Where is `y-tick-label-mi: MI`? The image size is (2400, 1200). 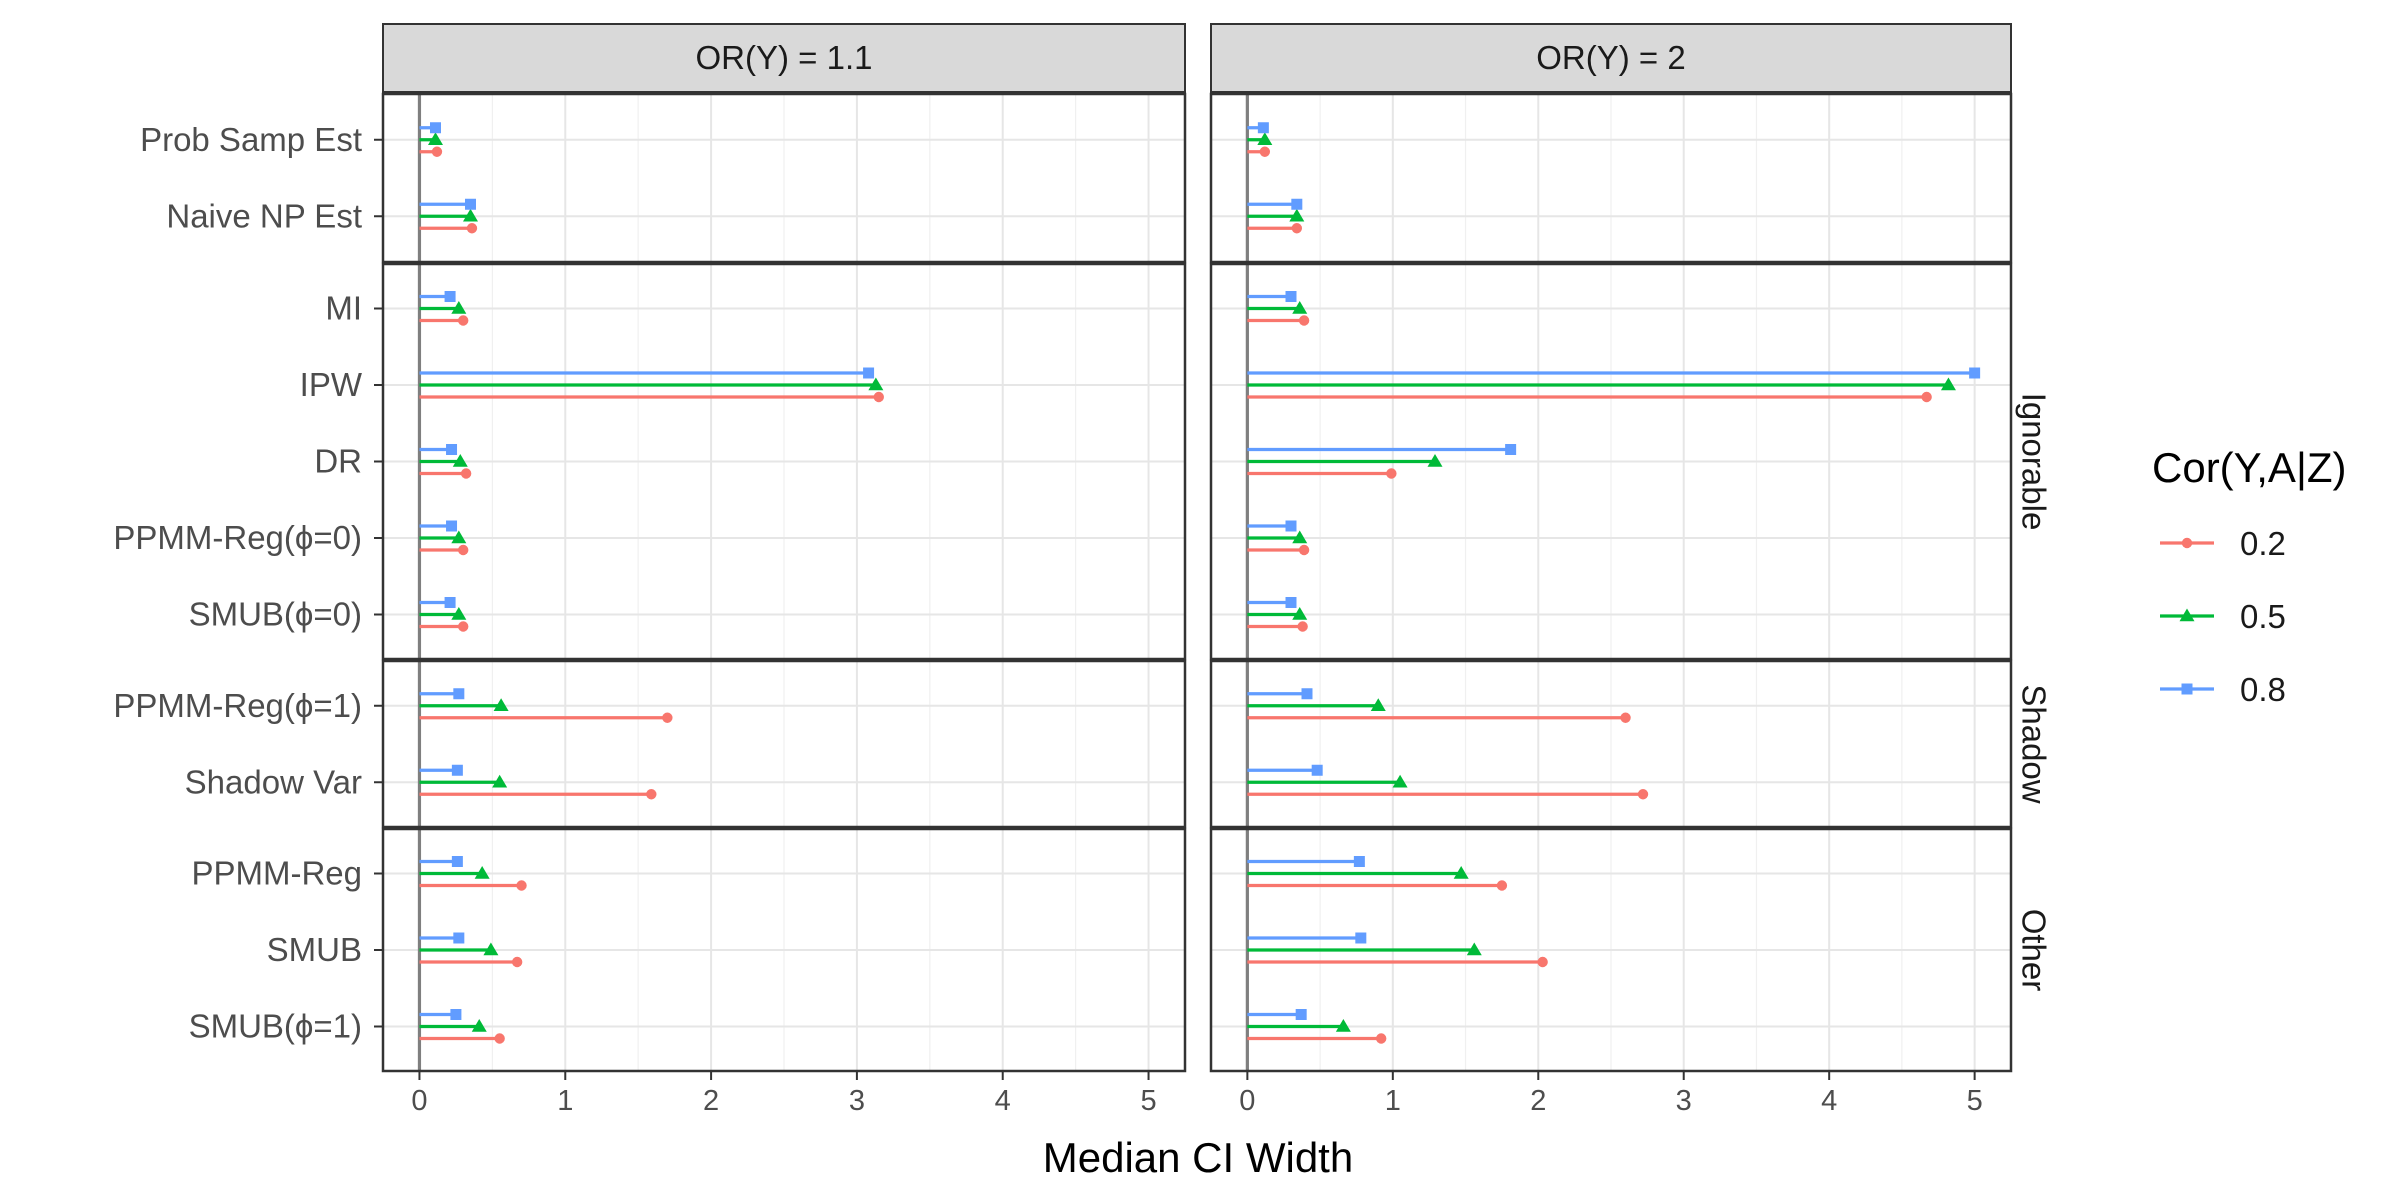 y-tick-label-mi: MI is located at coordinates (343, 308).